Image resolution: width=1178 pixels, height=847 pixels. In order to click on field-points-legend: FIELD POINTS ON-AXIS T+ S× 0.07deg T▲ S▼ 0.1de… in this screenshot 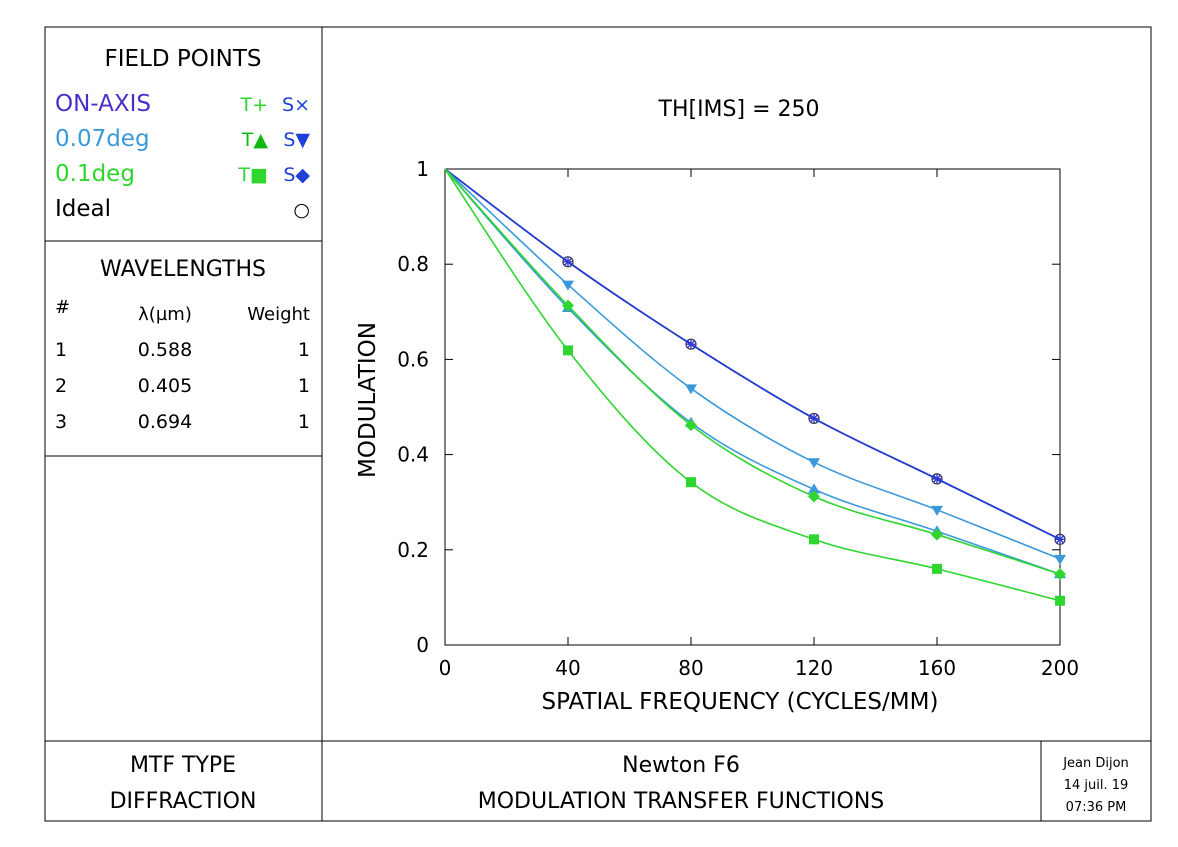, I will do `click(182, 134)`.